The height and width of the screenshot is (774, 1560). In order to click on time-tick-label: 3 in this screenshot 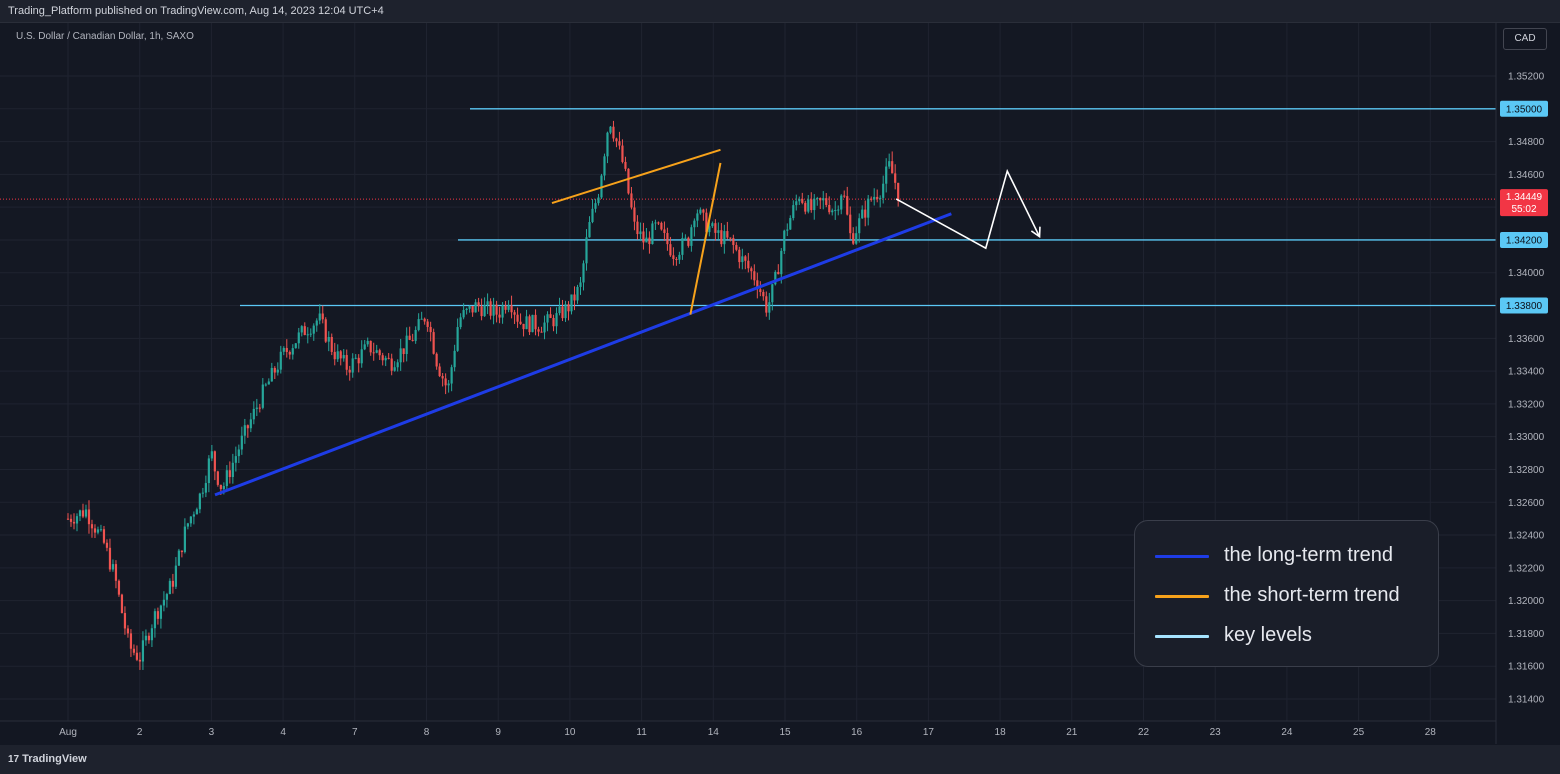, I will do `click(212, 732)`.